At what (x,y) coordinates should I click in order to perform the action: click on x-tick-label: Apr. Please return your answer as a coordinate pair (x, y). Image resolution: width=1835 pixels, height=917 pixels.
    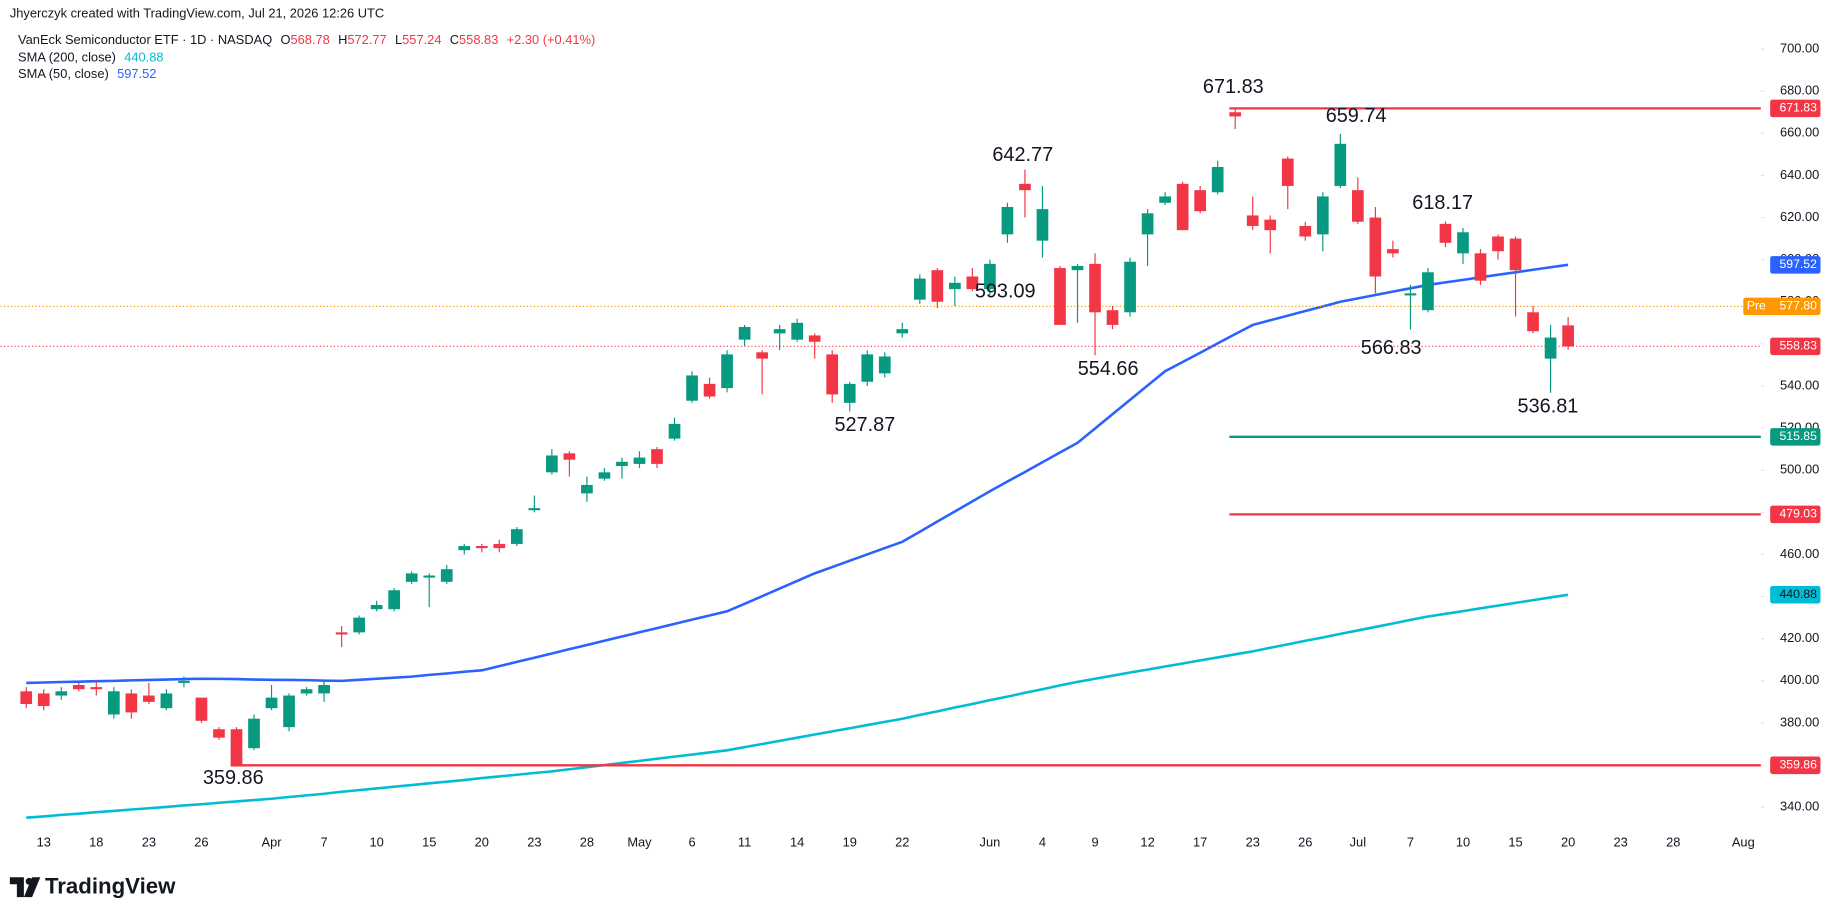
    Looking at the image, I should click on (272, 842).